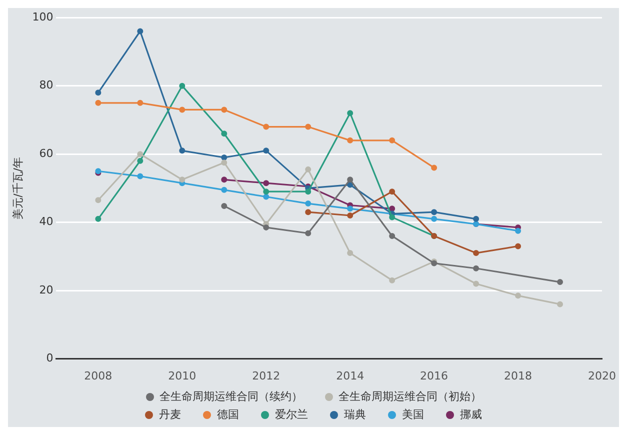 This screenshot has width=627, height=439. I want to click on y-tick-label: 80, so click(46, 85).